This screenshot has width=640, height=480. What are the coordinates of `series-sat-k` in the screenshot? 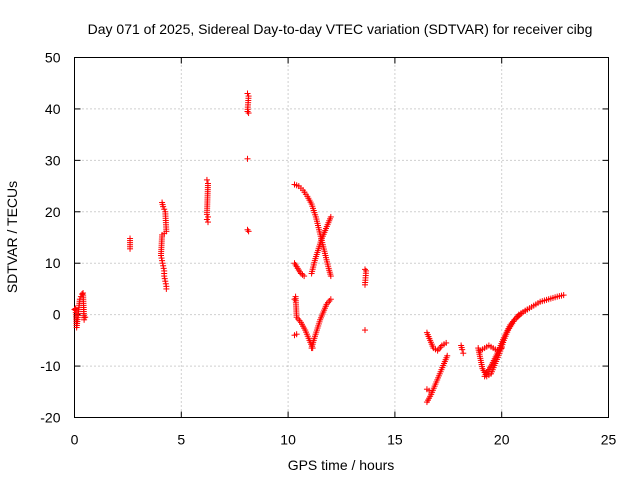 It's located at (321, 324).